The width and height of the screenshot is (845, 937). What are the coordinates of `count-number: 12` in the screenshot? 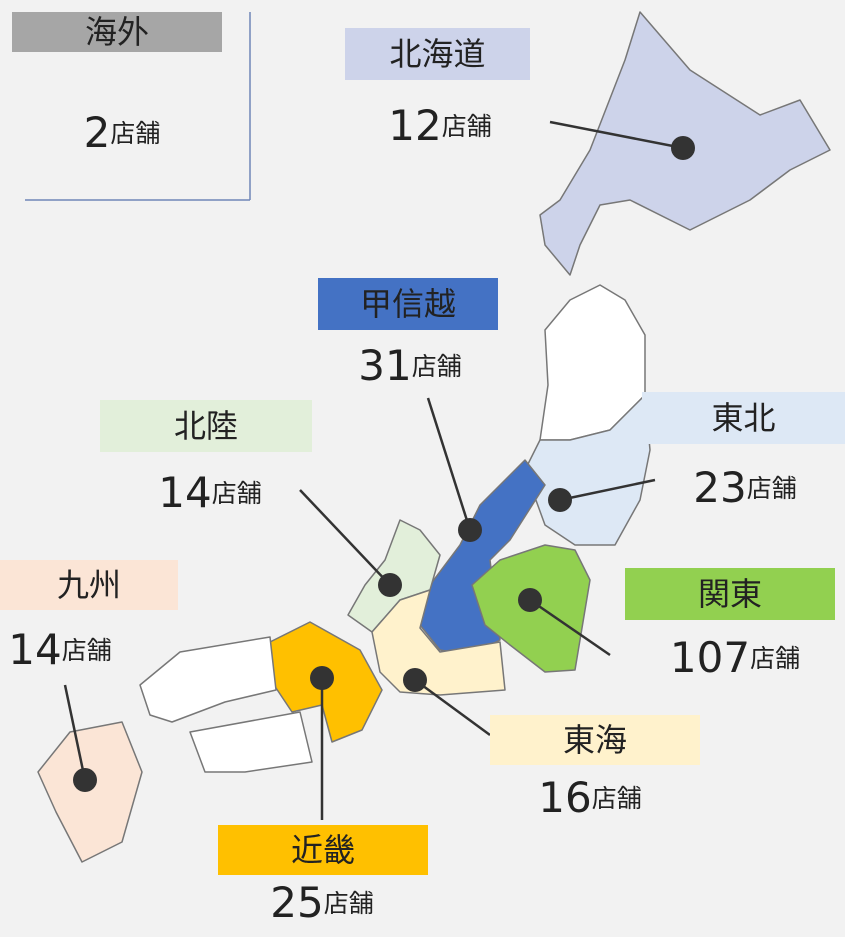 It's located at (414, 125).